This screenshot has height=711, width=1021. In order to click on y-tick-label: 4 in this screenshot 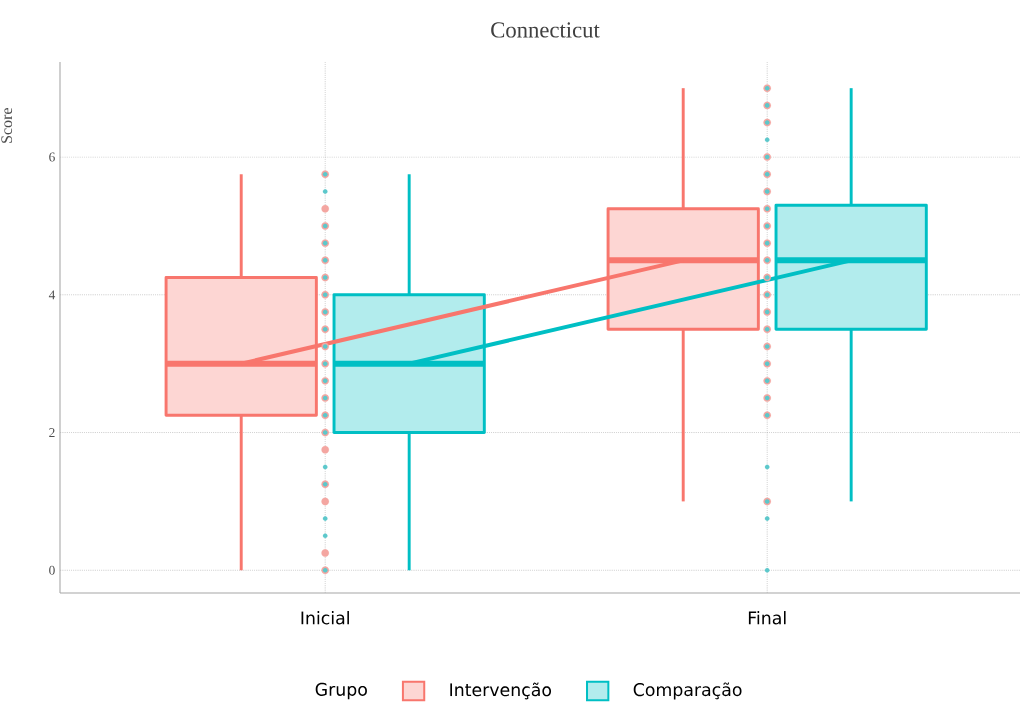, I will do `click(52, 295)`.